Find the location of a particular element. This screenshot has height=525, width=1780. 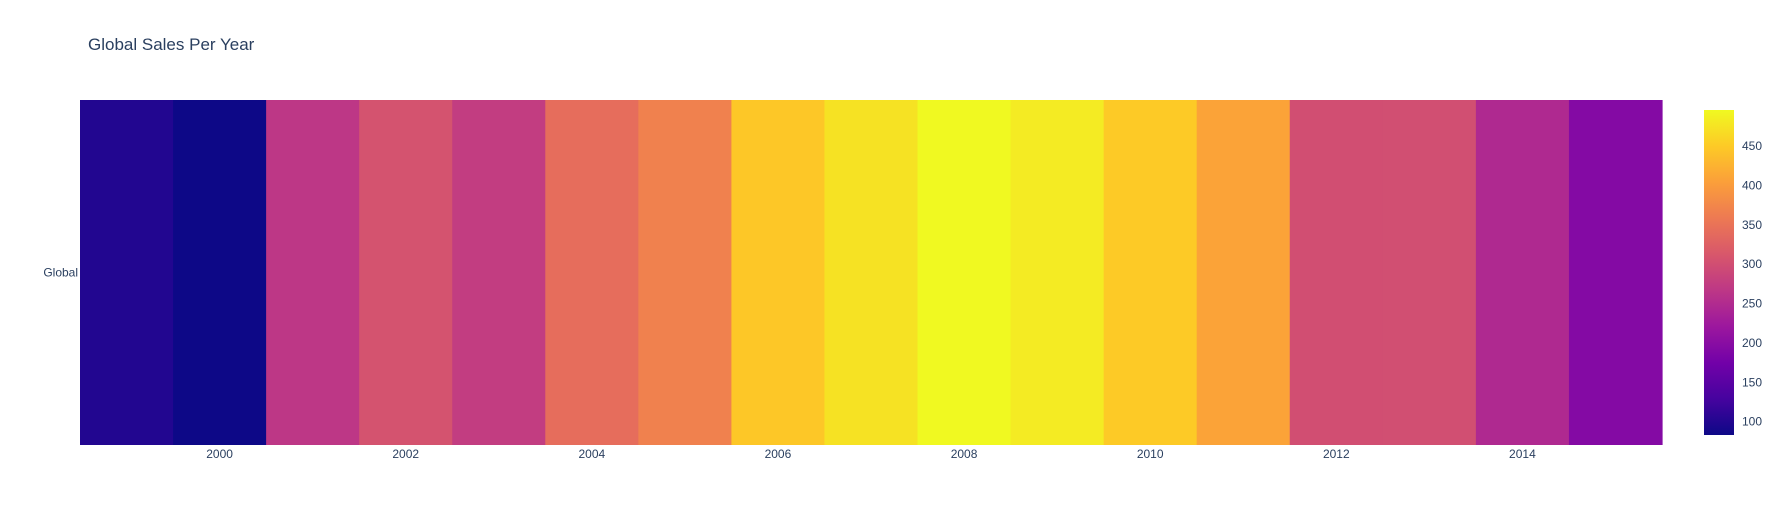

colorbar: 100 150 200 250 300 350 400 450 is located at coordinates (1733, 272).